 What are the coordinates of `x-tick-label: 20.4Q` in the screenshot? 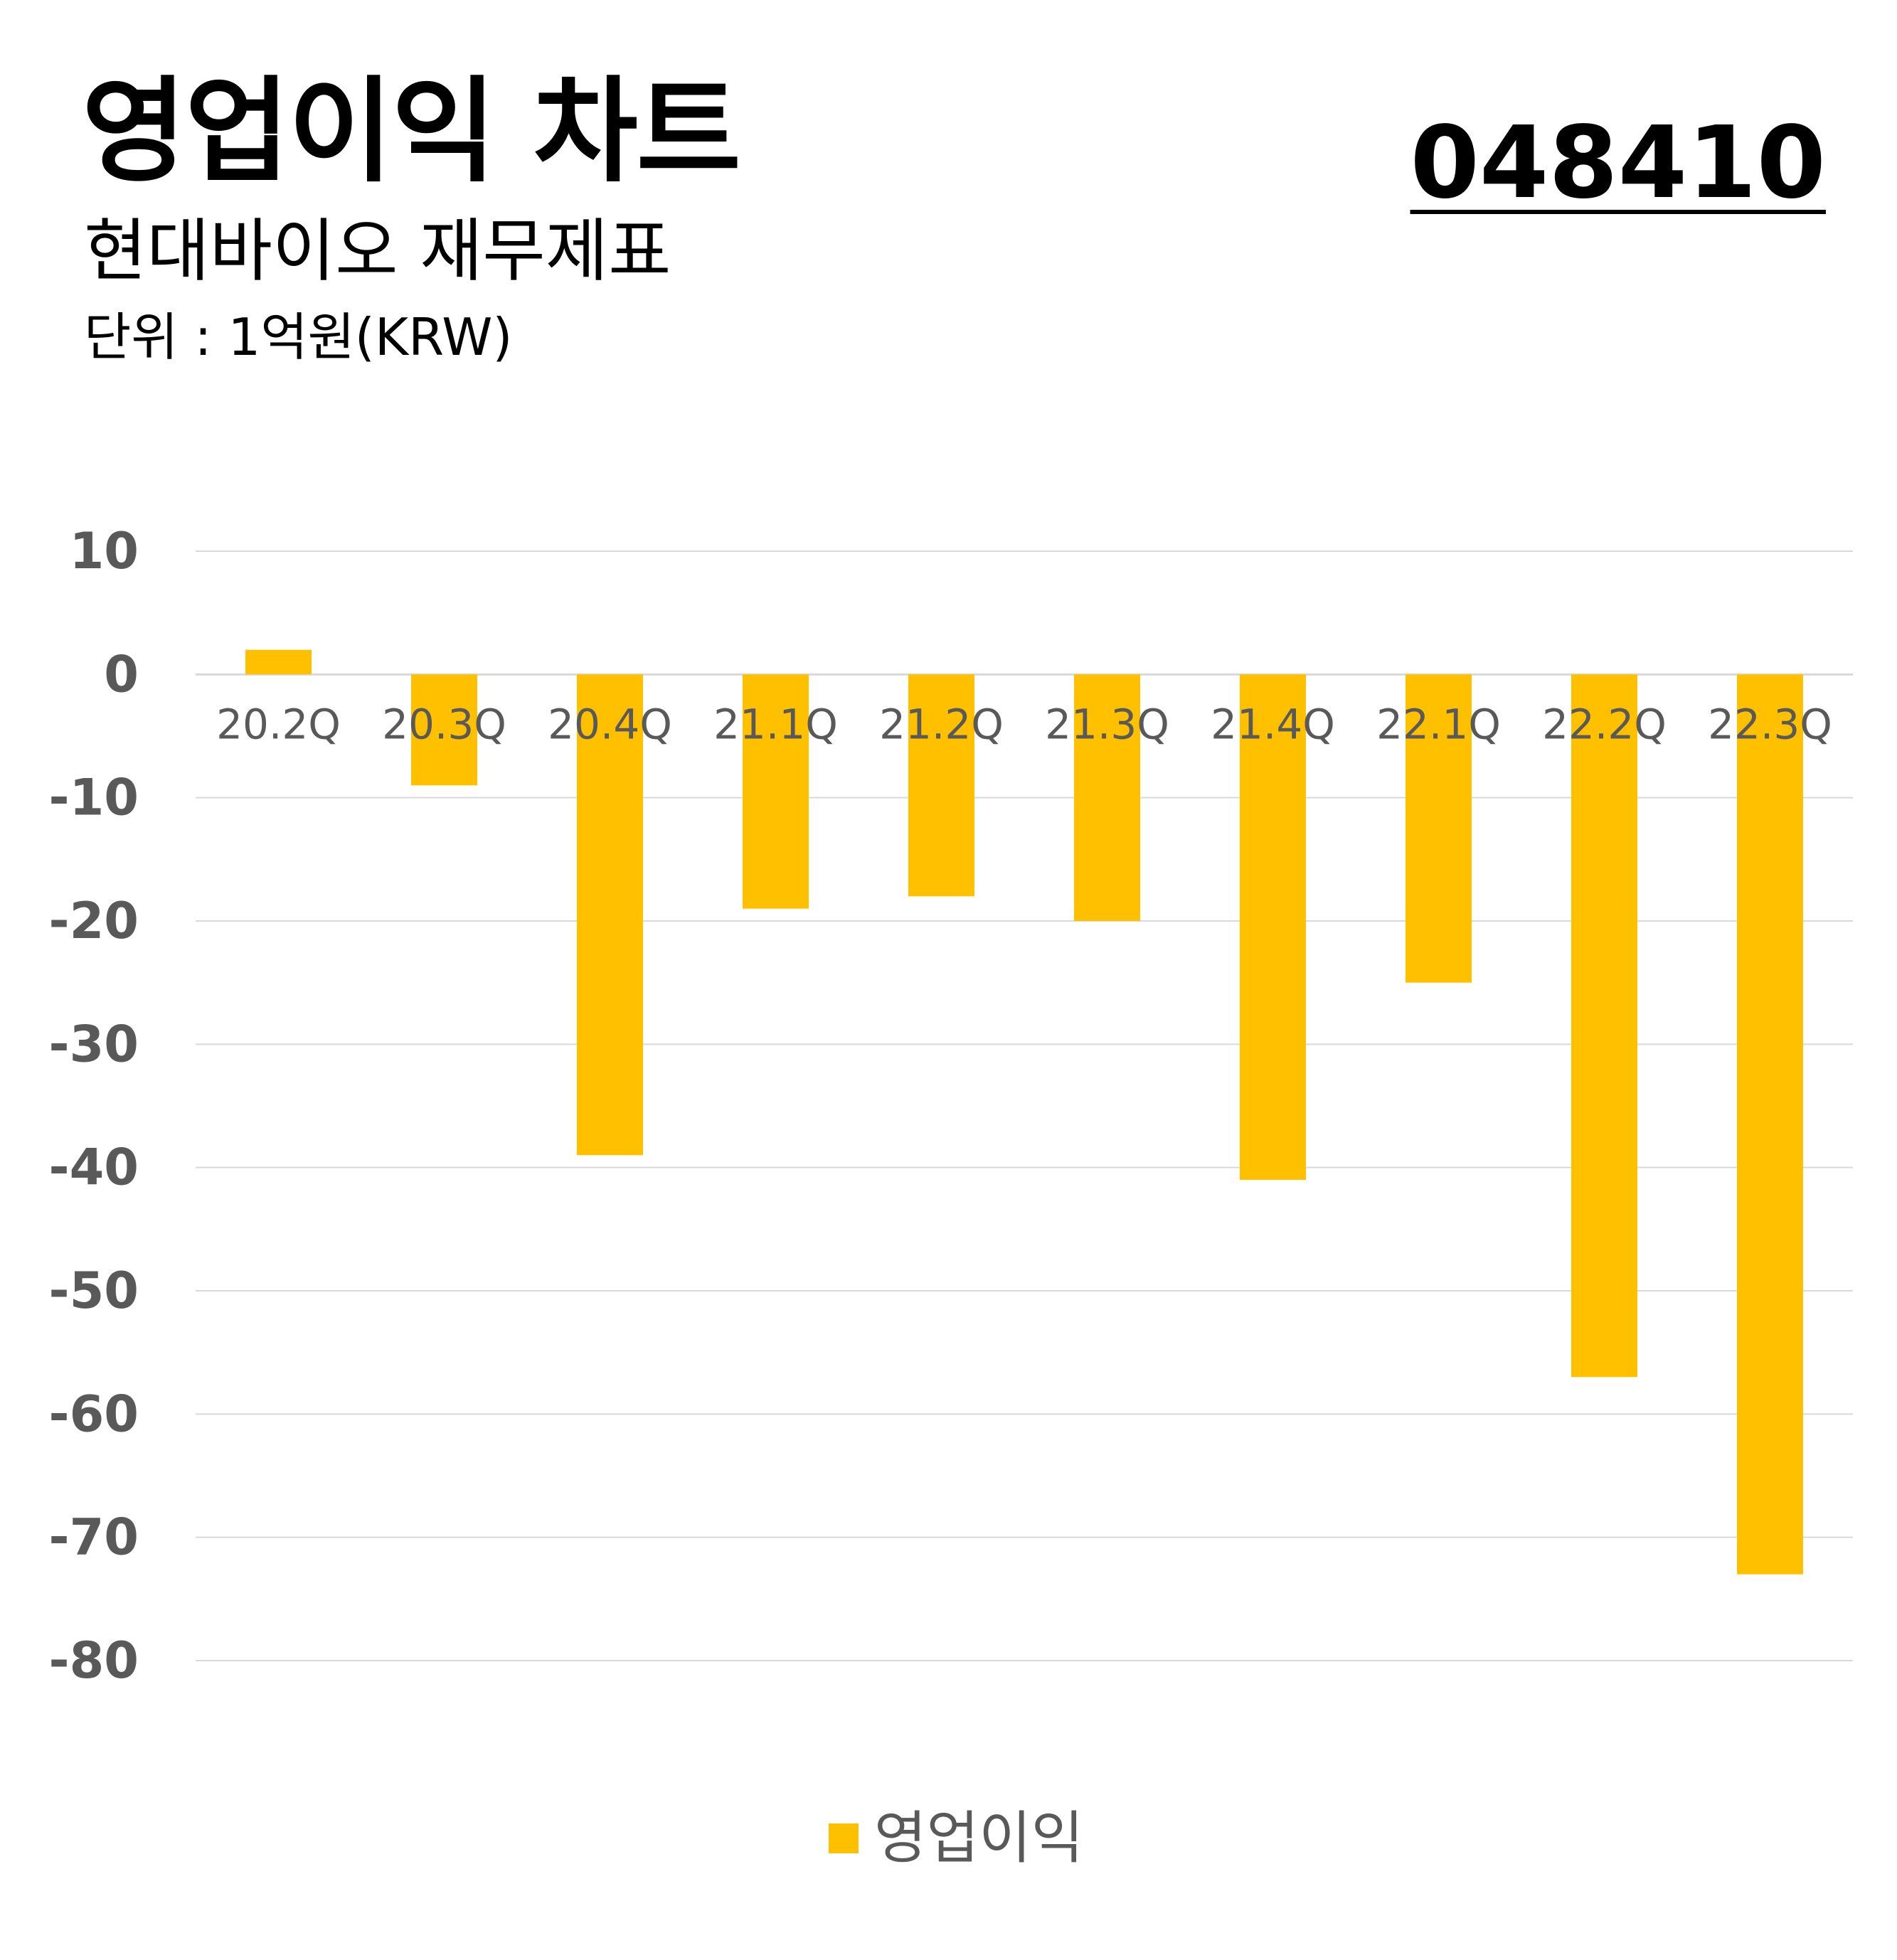 It's located at (610, 724).